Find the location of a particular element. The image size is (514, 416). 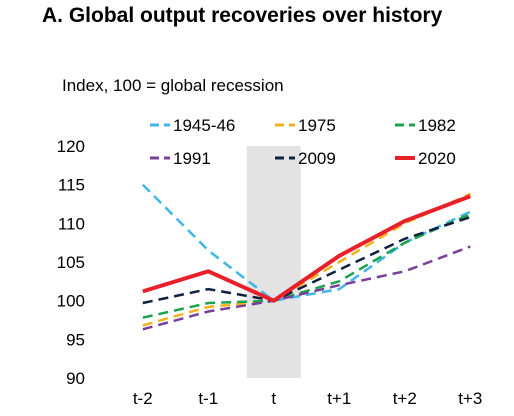

legend-label: 1975 is located at coordinates (317, 125).